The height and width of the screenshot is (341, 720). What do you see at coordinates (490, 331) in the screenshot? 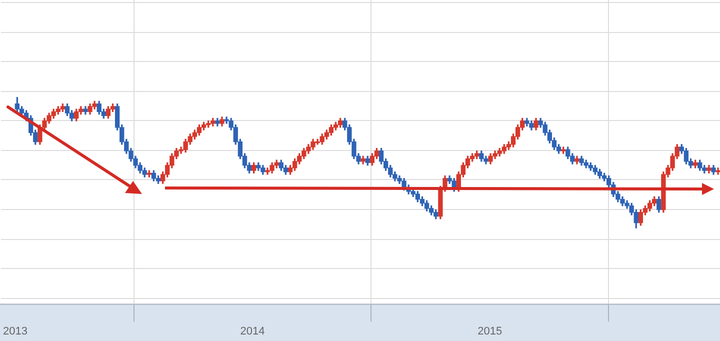
I see `x-tick-label: 2015` at bounding box center [490, 331].